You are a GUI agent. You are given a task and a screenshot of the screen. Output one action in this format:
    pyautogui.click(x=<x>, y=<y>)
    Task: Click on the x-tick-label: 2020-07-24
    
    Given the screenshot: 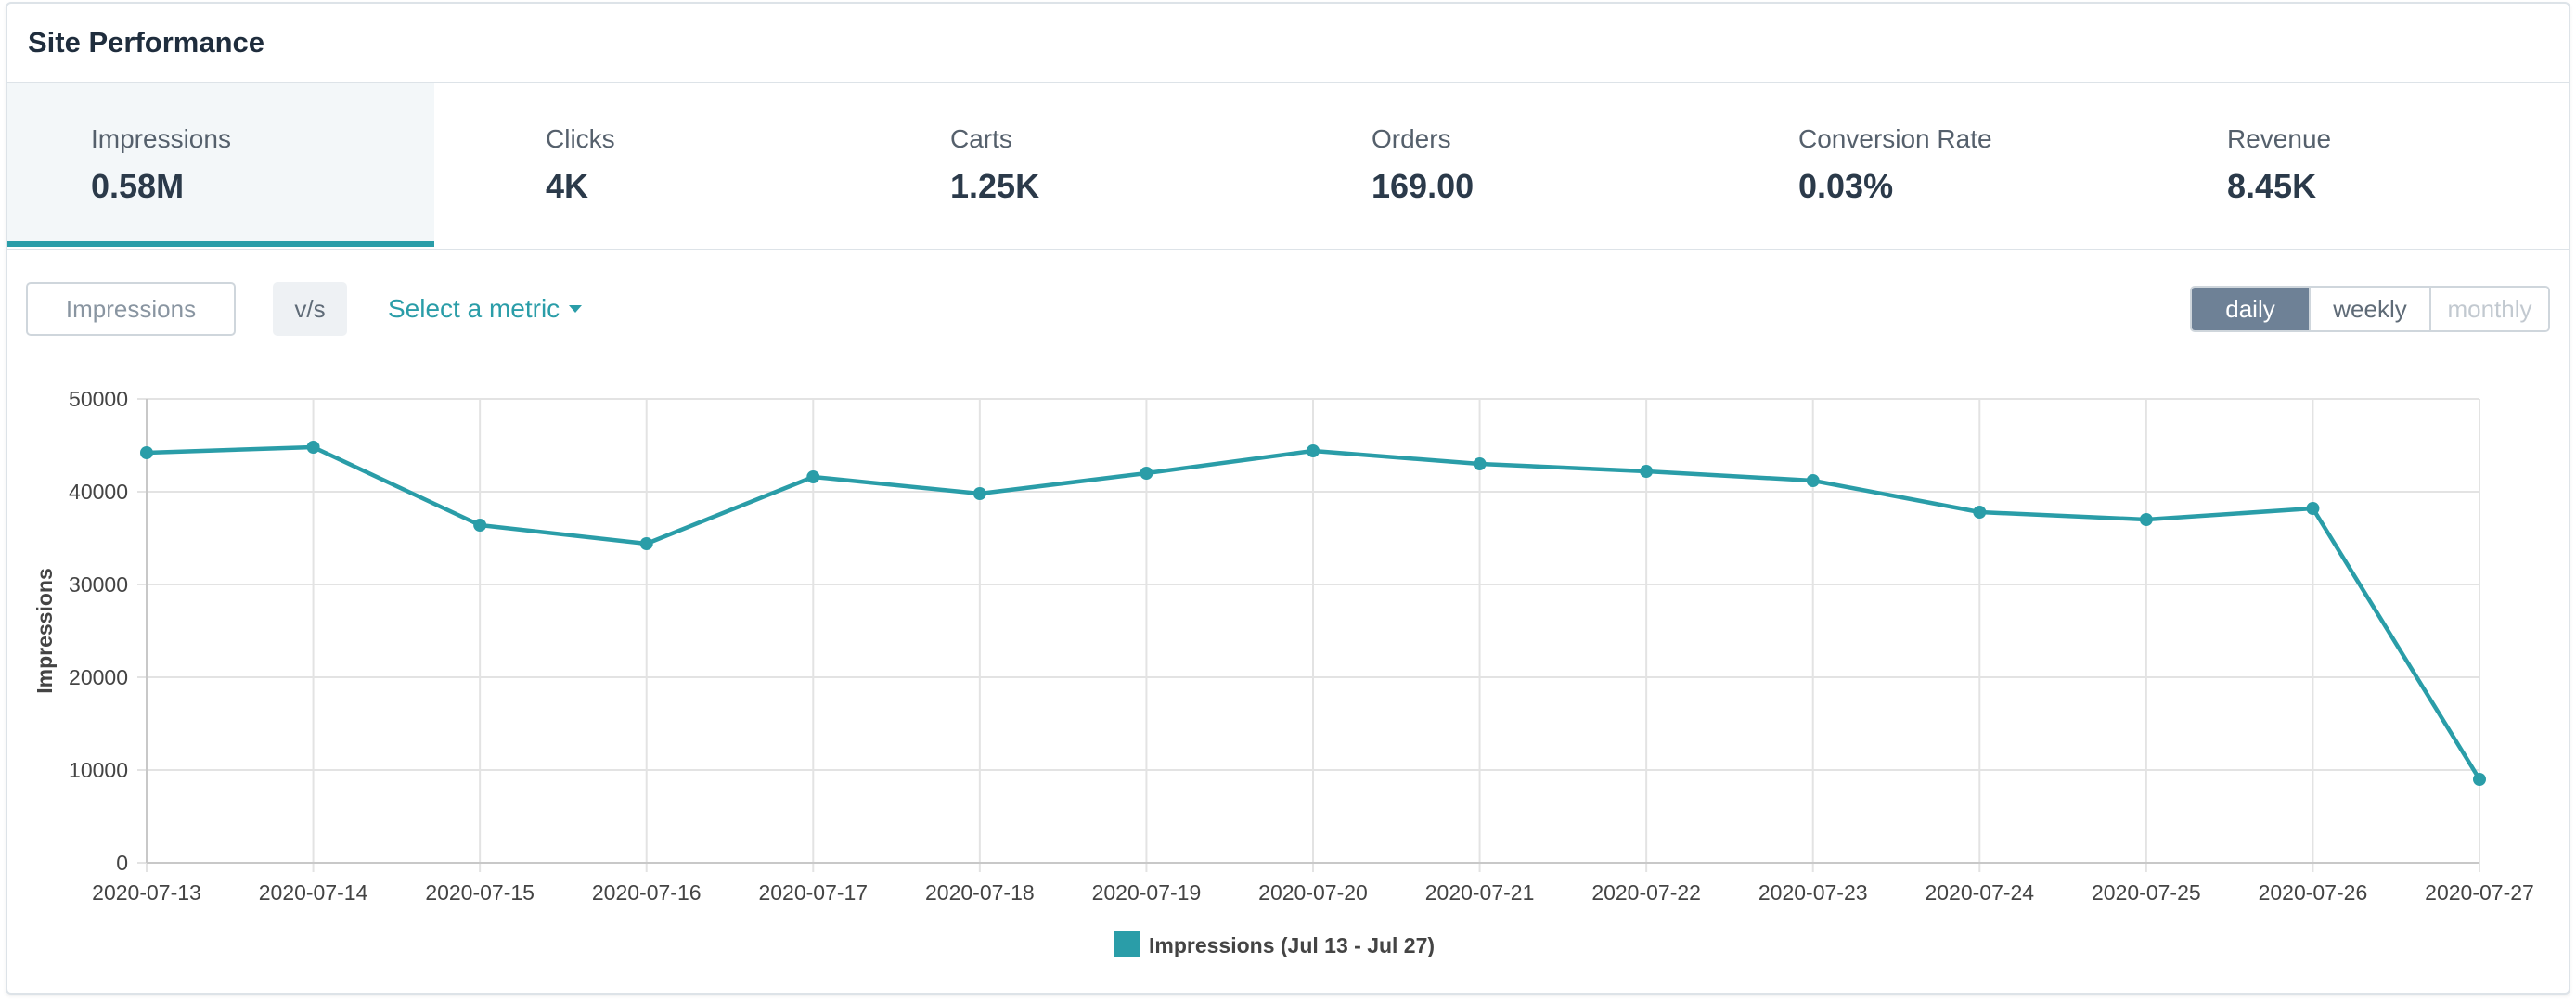 What is the action you would take?
    pyautogui.click(x=1979, y=893)
    